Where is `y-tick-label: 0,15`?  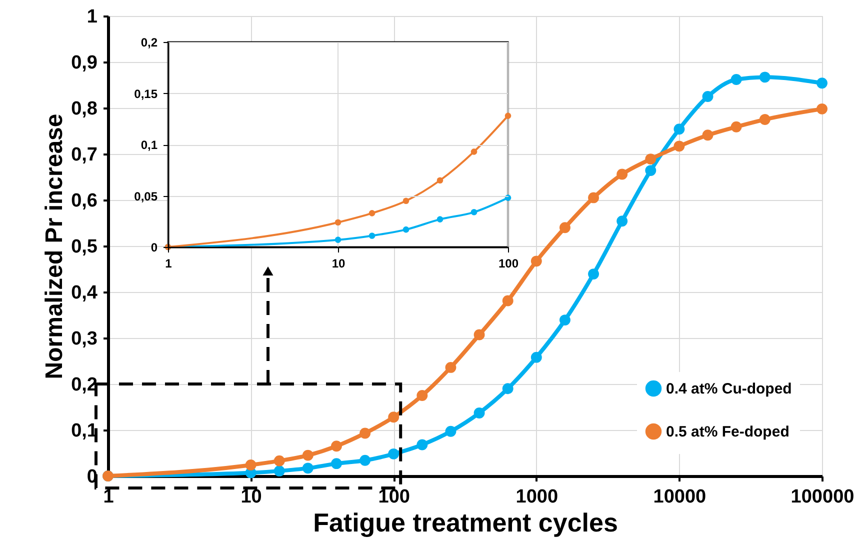 y-tick-label: 0,15 is located at coordinates (146, 93).